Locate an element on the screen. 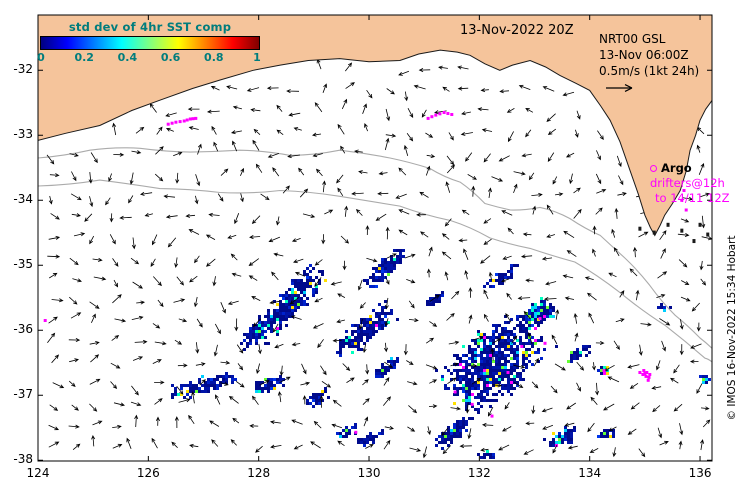 This screenshot has width=750, height=496. colorbar-tick-label: 0.2 is located at coordinates (84, 57).